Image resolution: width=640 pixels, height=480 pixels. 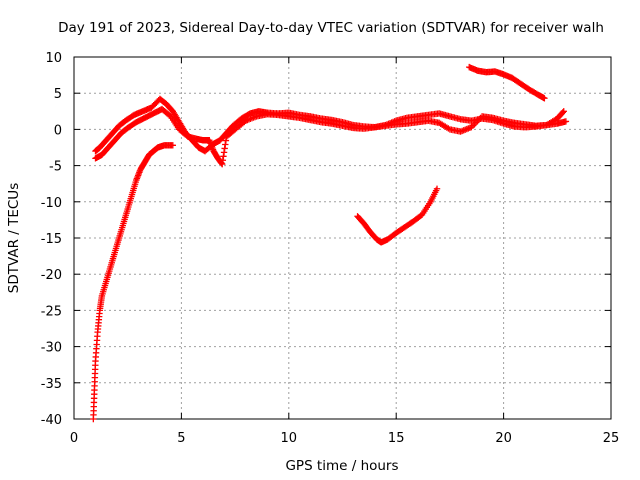 What do you see at coordinates (53, 58) in the screenshot?
I see `y-tick-label: 10` at bounding box center [53, 58].